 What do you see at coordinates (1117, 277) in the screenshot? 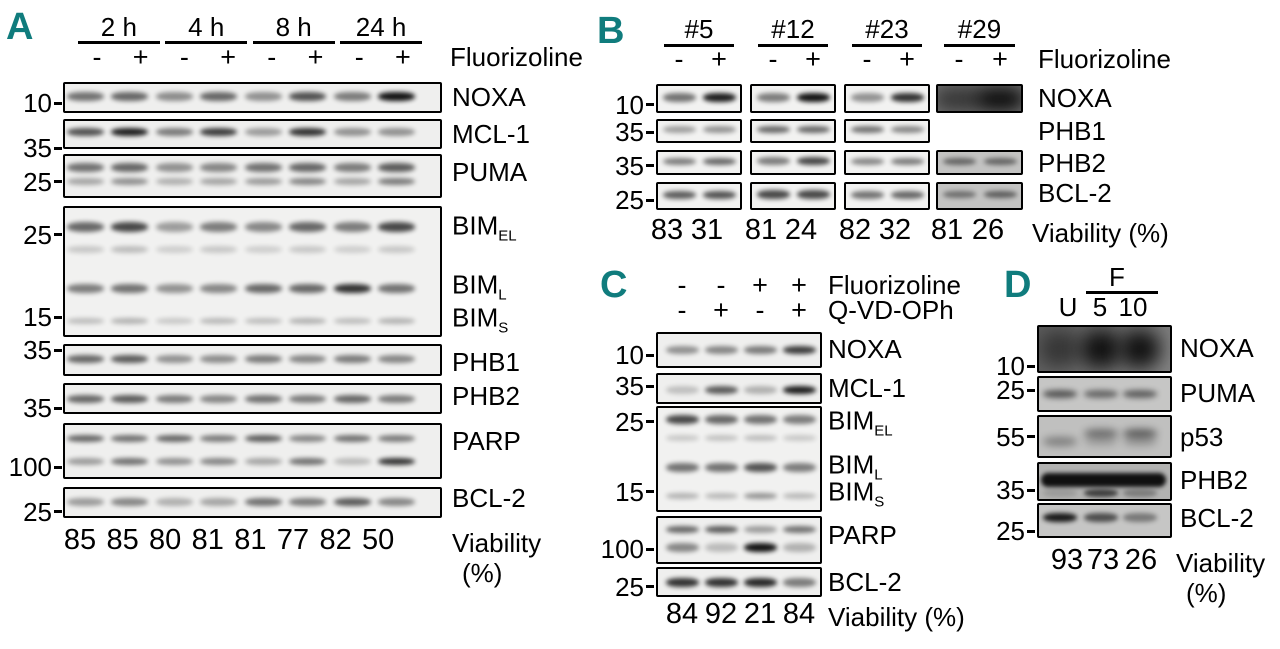
I see `group-label: F` at bounding box center [1117, 277].